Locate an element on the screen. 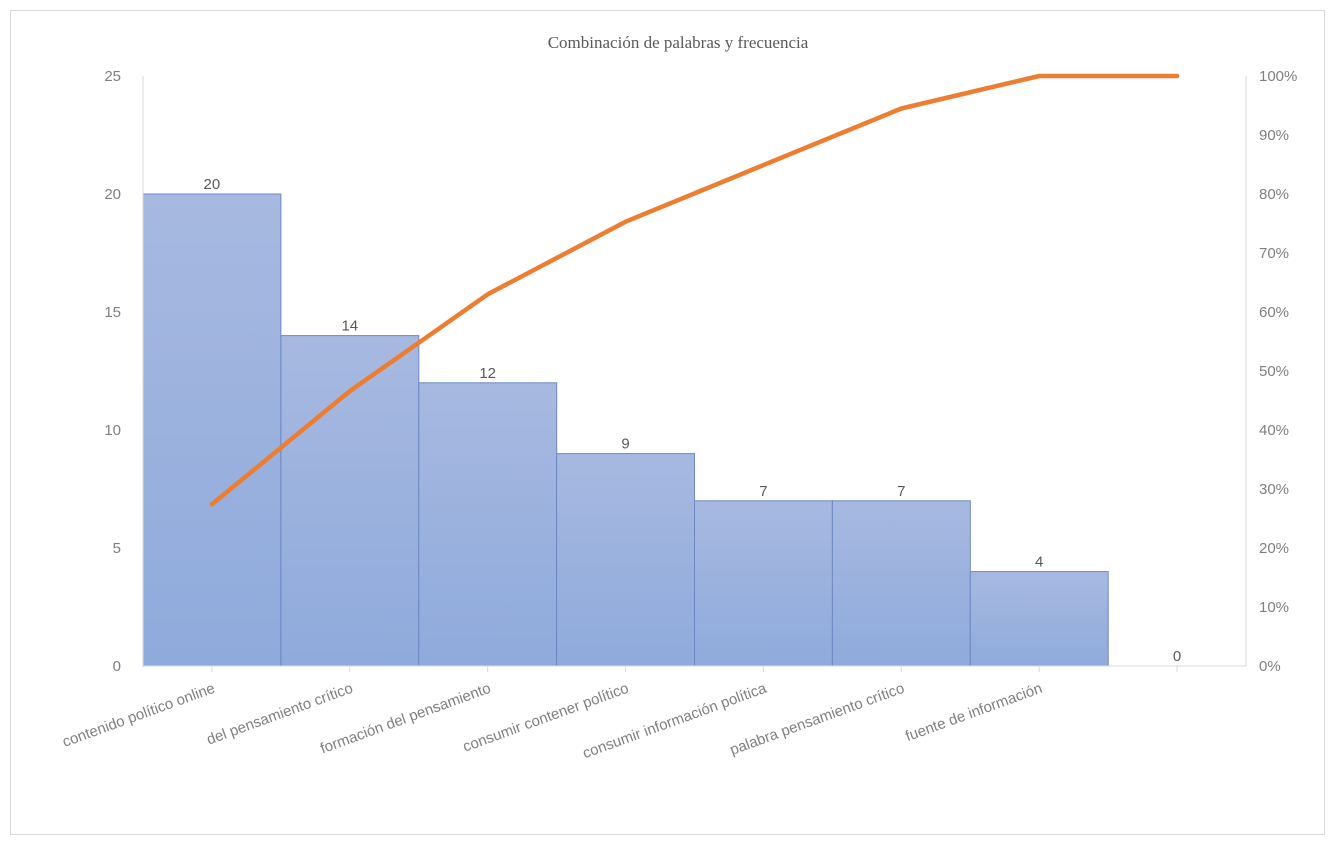 This screenshot has width=1335, height=844. right-tick-label: 70% is located at coordinates (1274, 253).